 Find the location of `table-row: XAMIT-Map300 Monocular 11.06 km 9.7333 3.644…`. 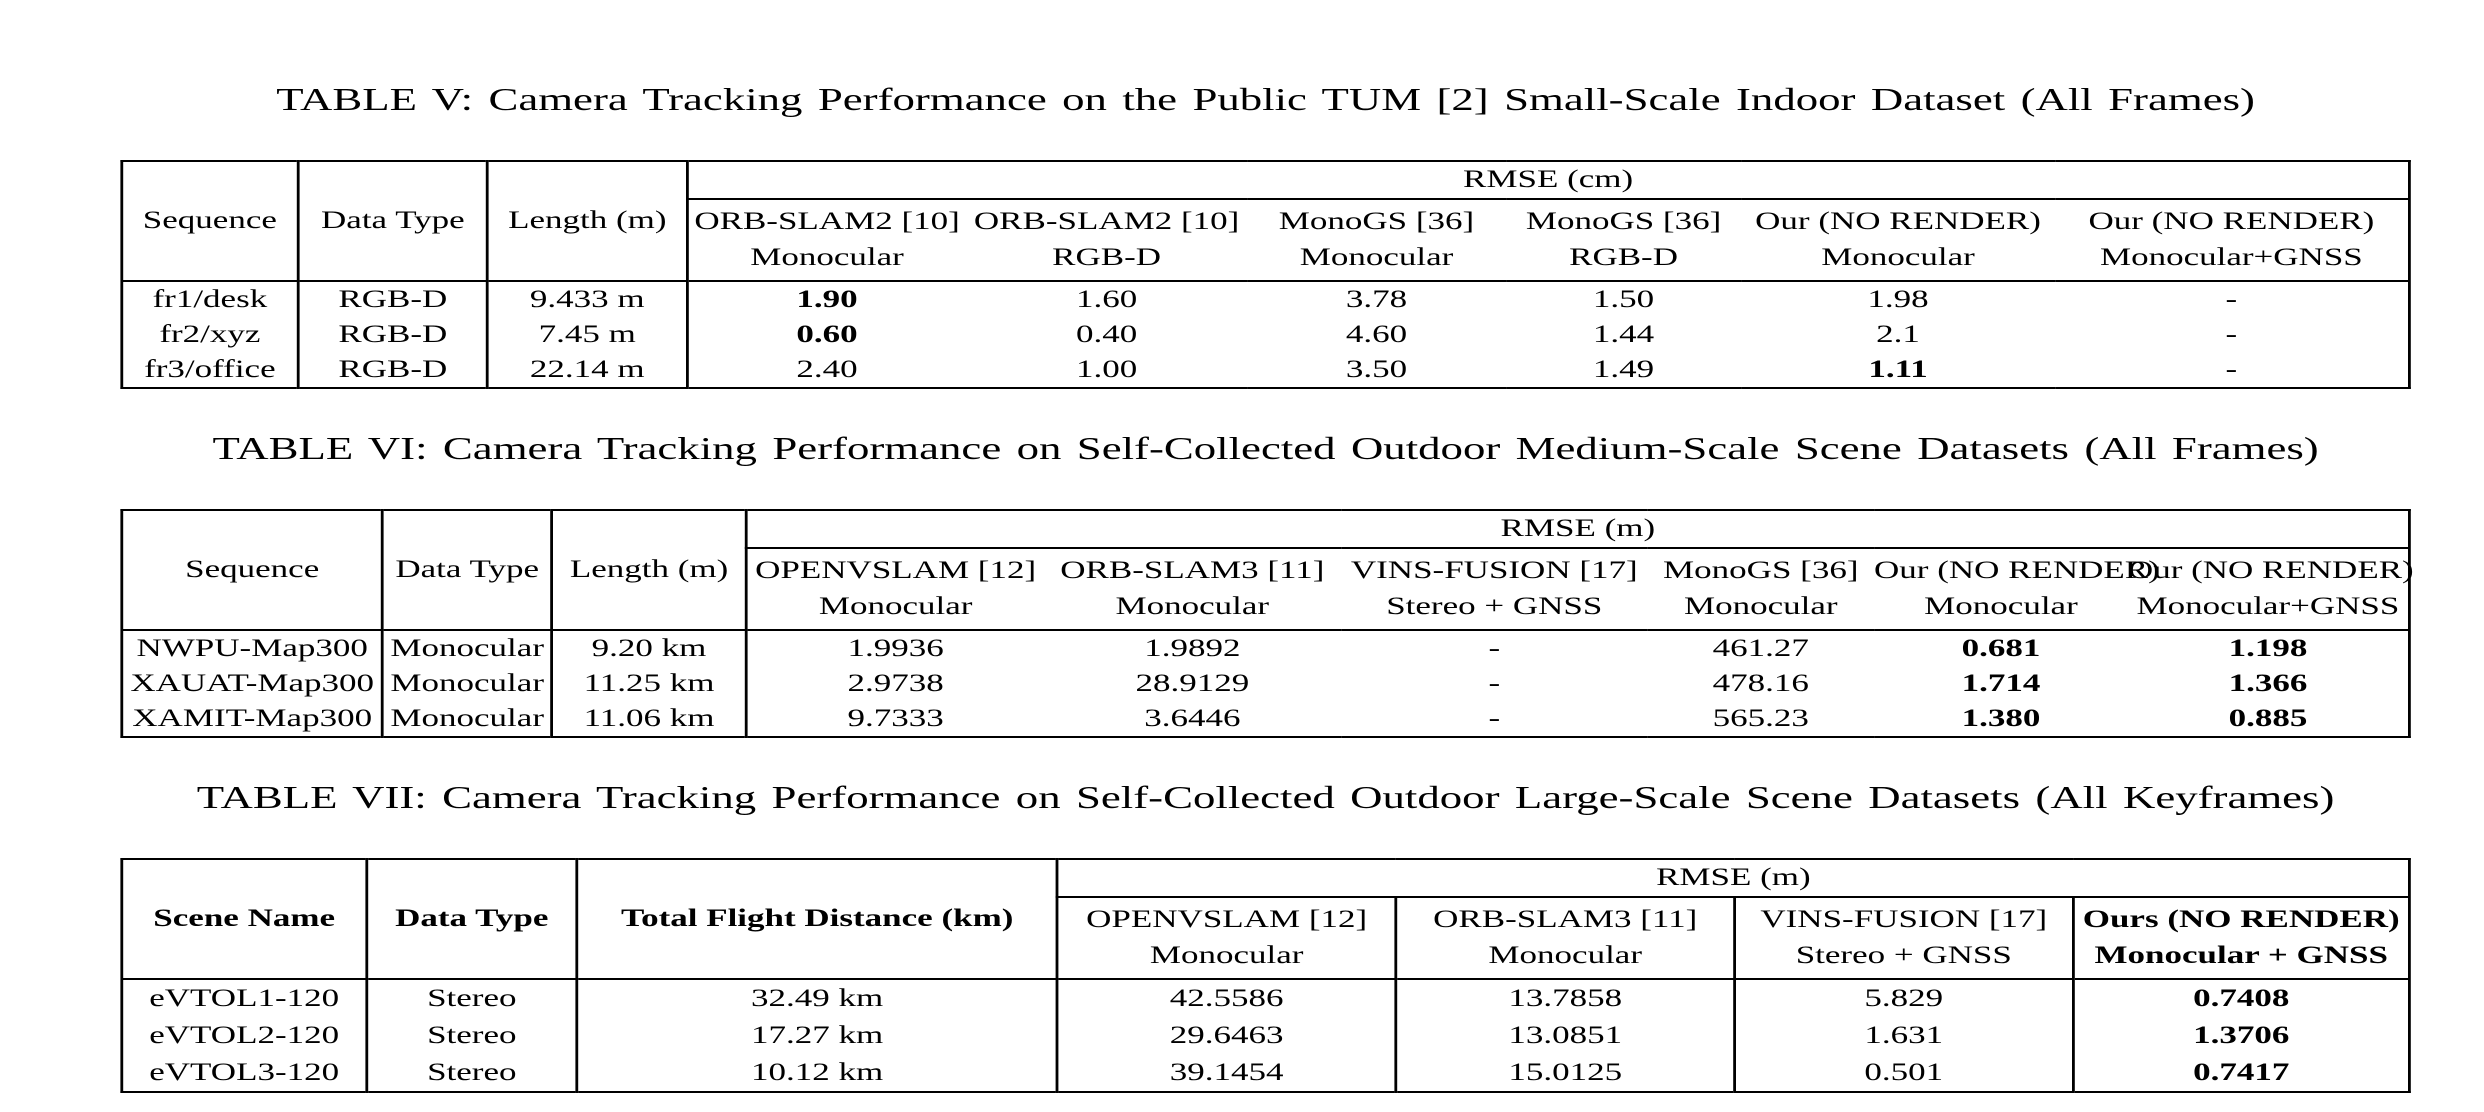

table-row: XAMIT-Map300 Monocular 11.06 km 9.7333 3.644… is located at coordinates (1266, 719).